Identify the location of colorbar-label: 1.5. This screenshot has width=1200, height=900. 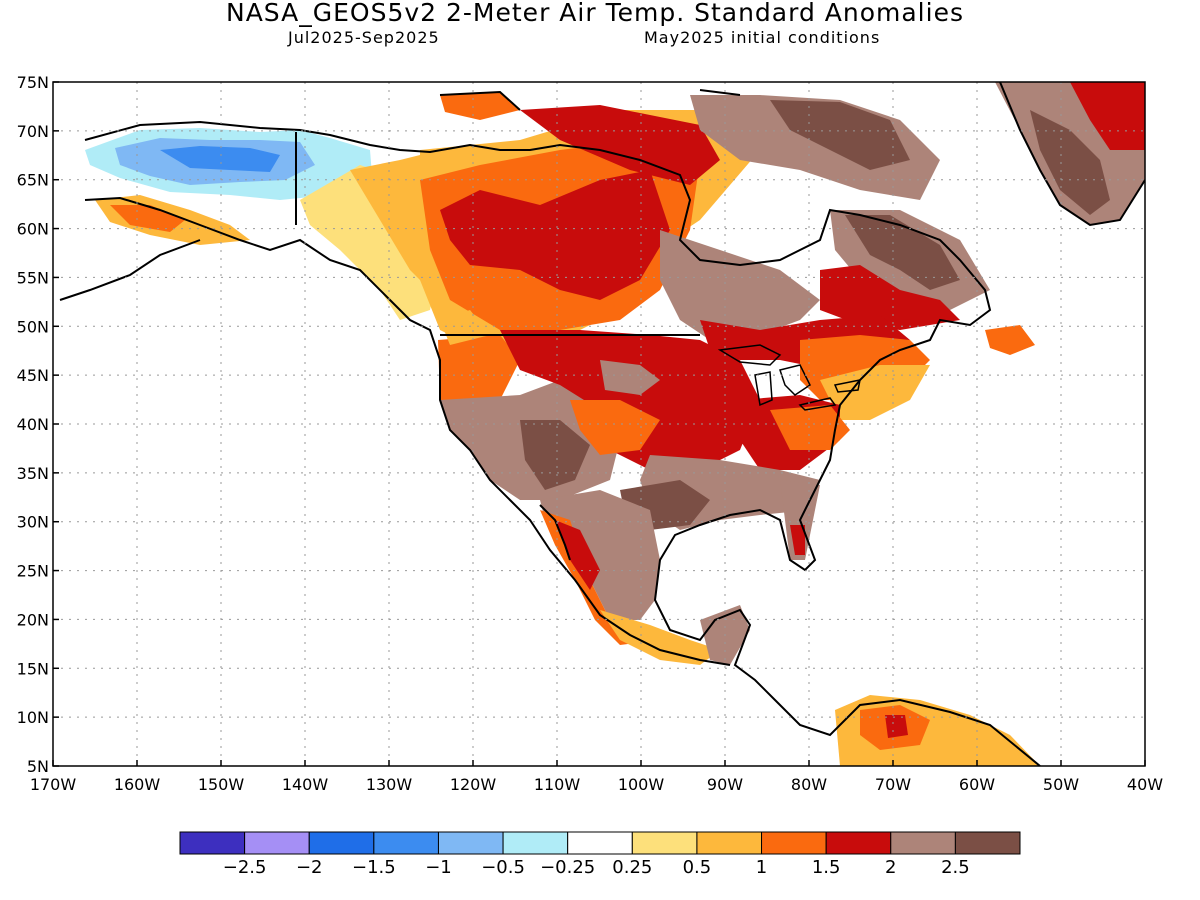
(826, 867).